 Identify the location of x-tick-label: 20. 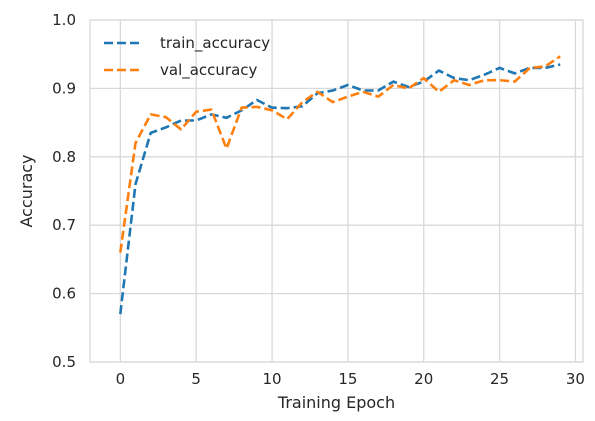
(423, 379).